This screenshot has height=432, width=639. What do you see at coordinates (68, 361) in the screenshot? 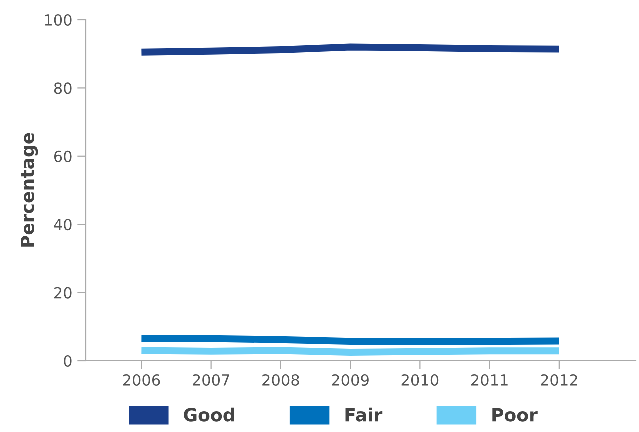
I see `y-tick-label: 0` at bounding box center [68, 361].